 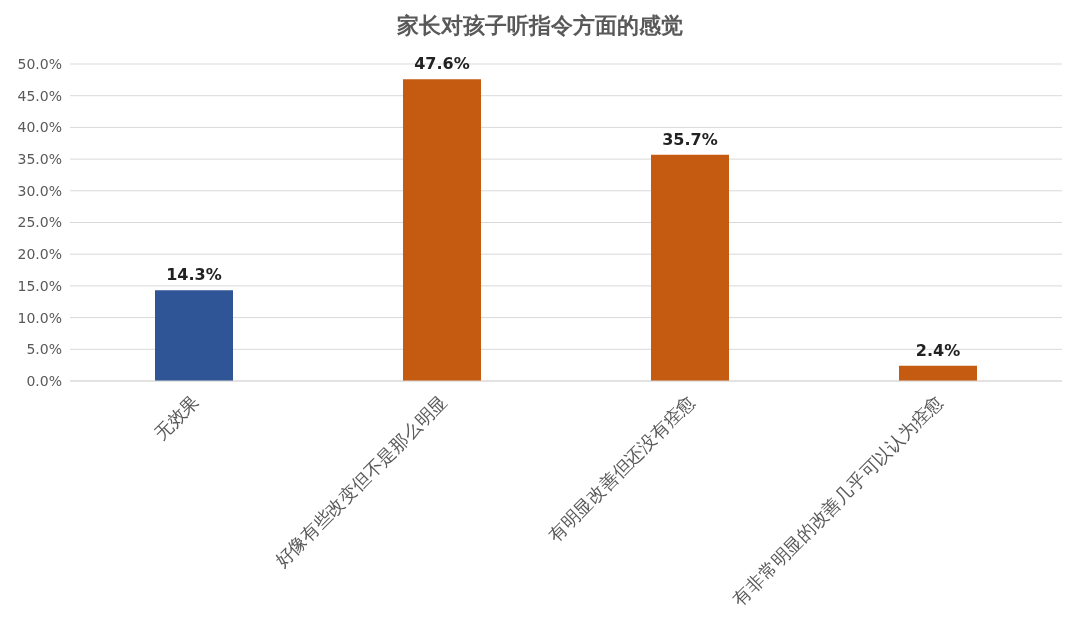 I want to click on y-tick-label: 45.0%, so click(x=39, y=95).